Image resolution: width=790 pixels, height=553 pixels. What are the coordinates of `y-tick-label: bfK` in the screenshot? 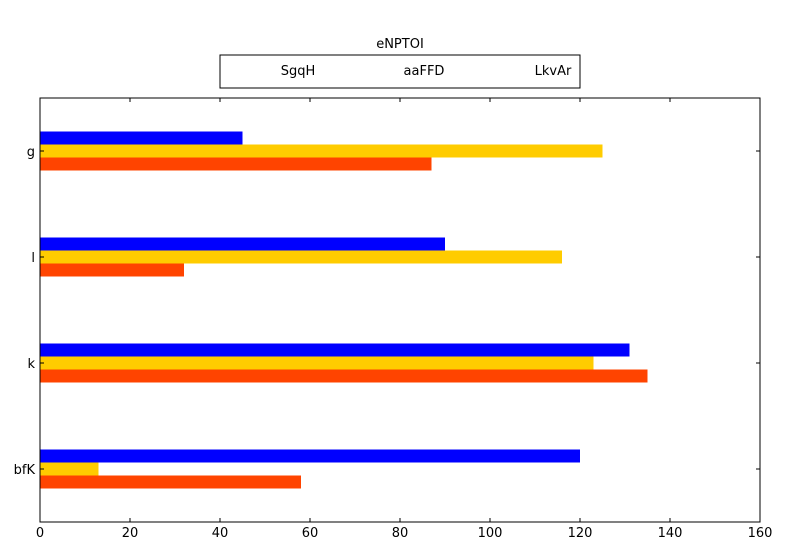 It's located at (25, 470).